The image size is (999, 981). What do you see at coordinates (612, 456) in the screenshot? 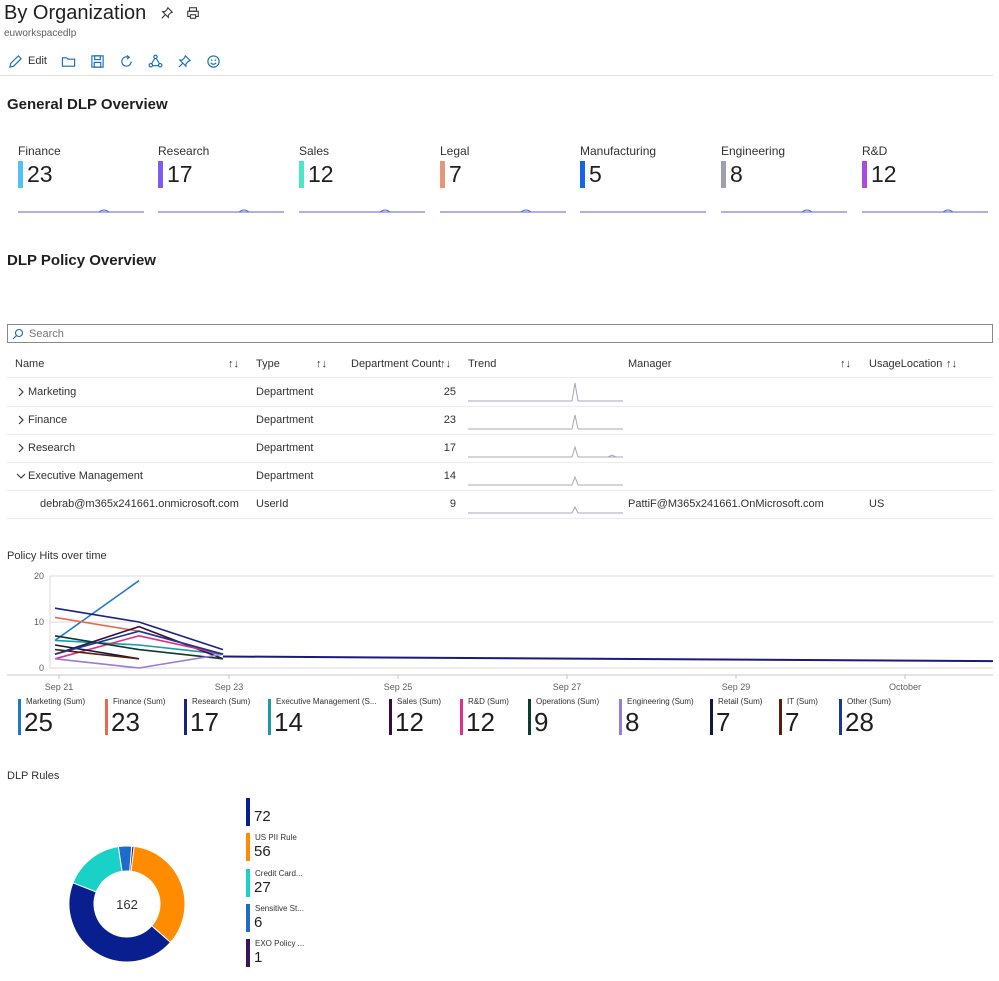
I see `trend-bump` at bounding box center [612, 456].